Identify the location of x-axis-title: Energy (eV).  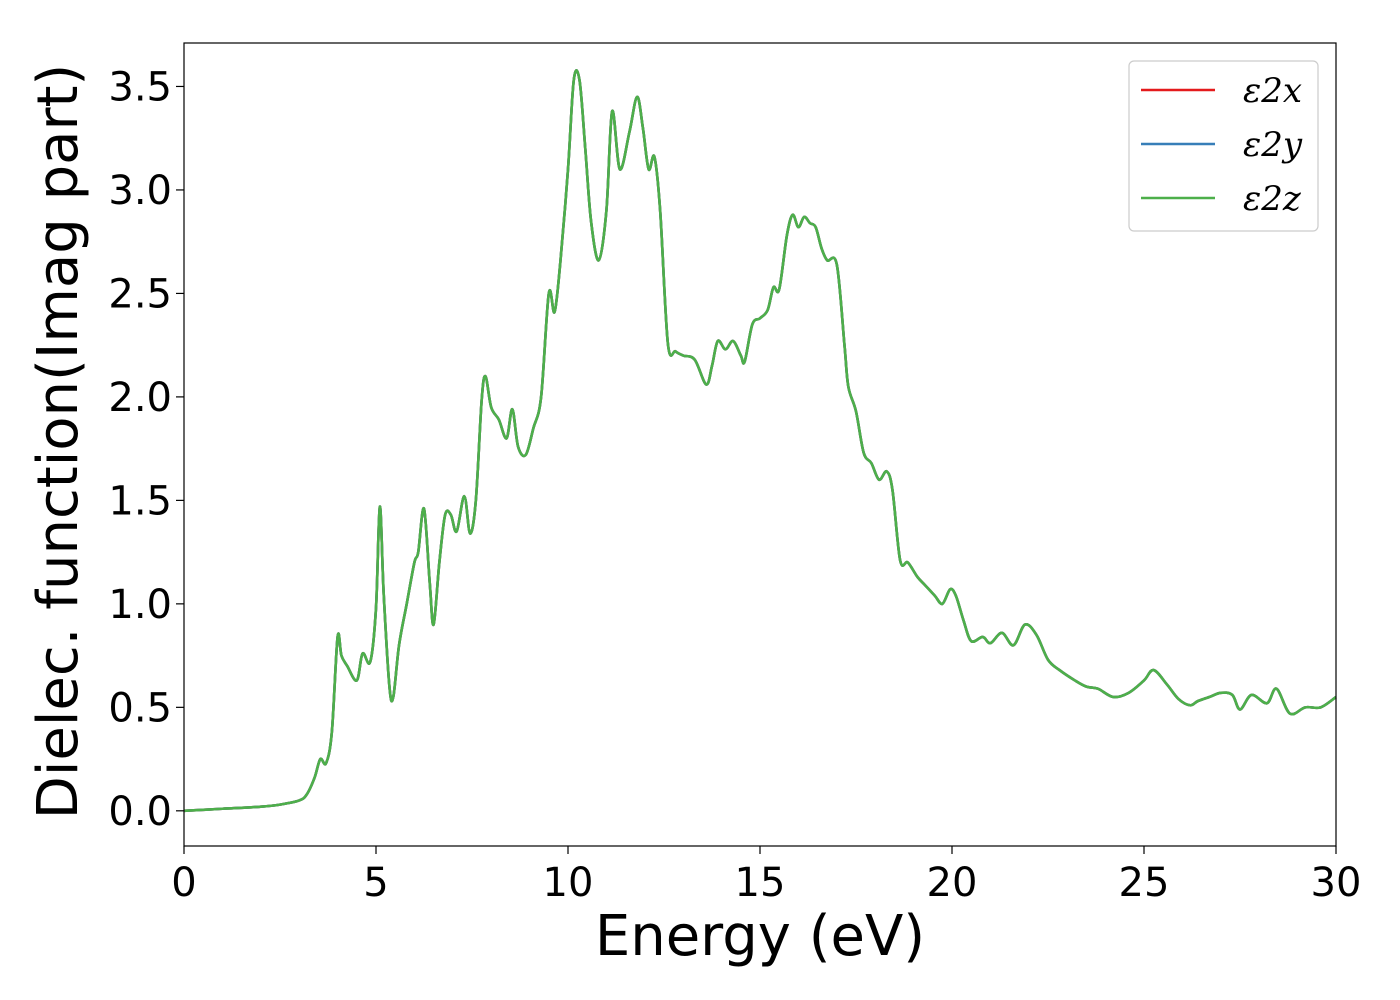
(760, 936).